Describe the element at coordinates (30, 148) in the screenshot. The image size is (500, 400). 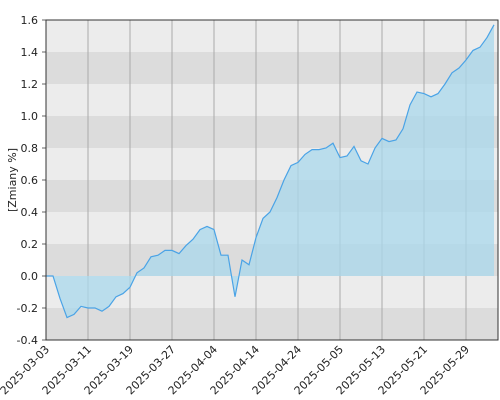
I see `y-tick-label: 0.8` at that location.